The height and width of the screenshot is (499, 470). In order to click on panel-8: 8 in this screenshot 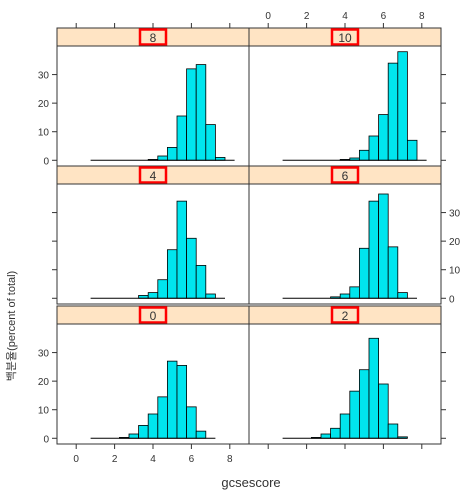, I will do `click(153, 97)`.